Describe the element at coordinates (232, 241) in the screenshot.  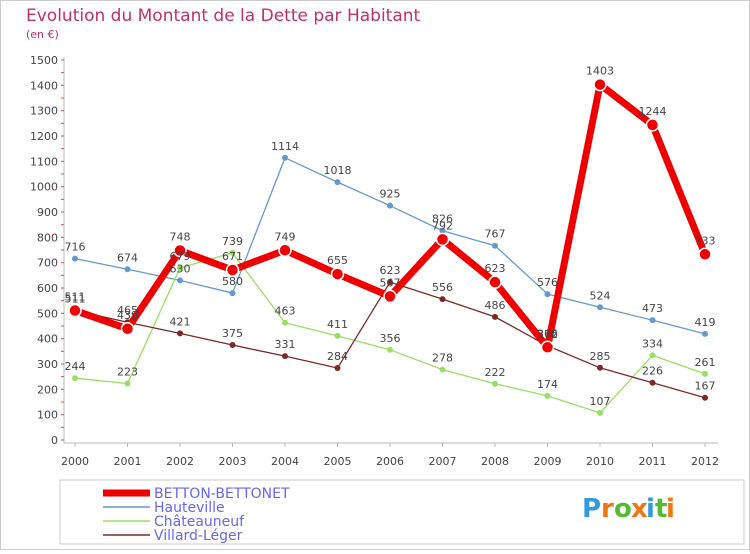
I see `data-label: 739` at that location.